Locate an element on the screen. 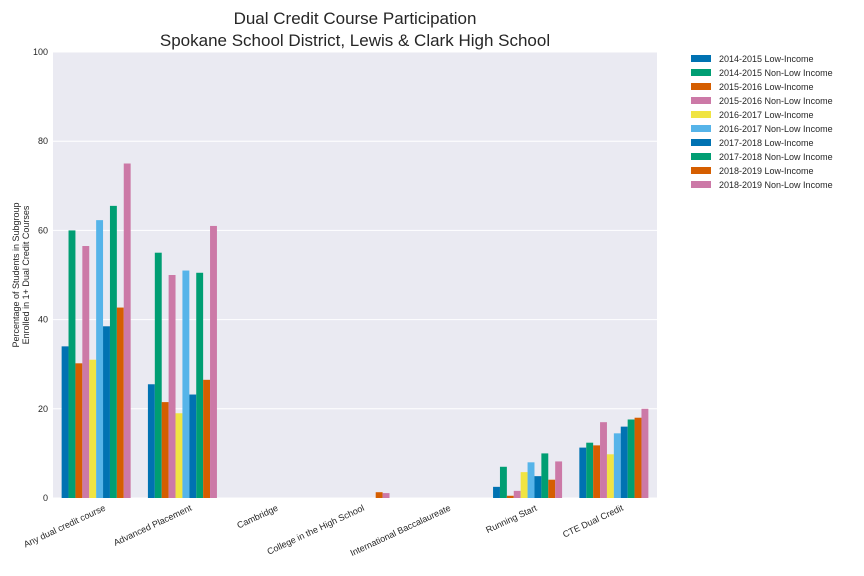 The image size is (864, 576). y-tick-label: 60 is located at coordinates (43, 230).